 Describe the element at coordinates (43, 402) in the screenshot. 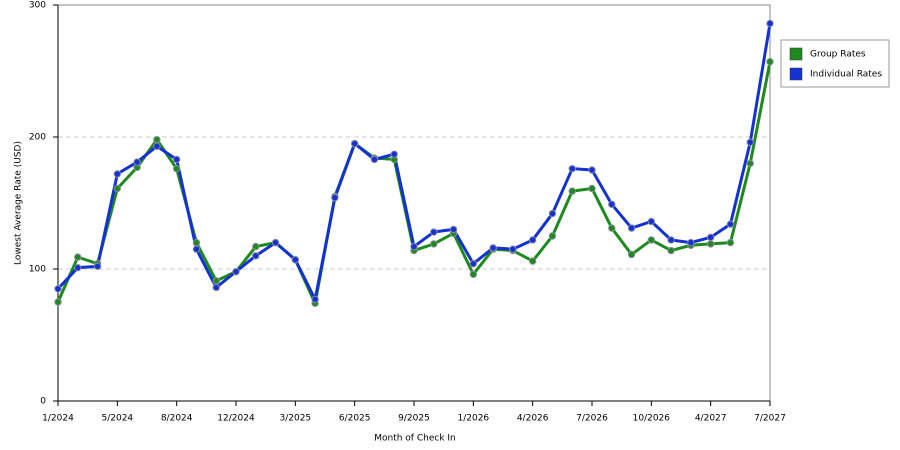

I see `y-tick-label: 0` at that location.